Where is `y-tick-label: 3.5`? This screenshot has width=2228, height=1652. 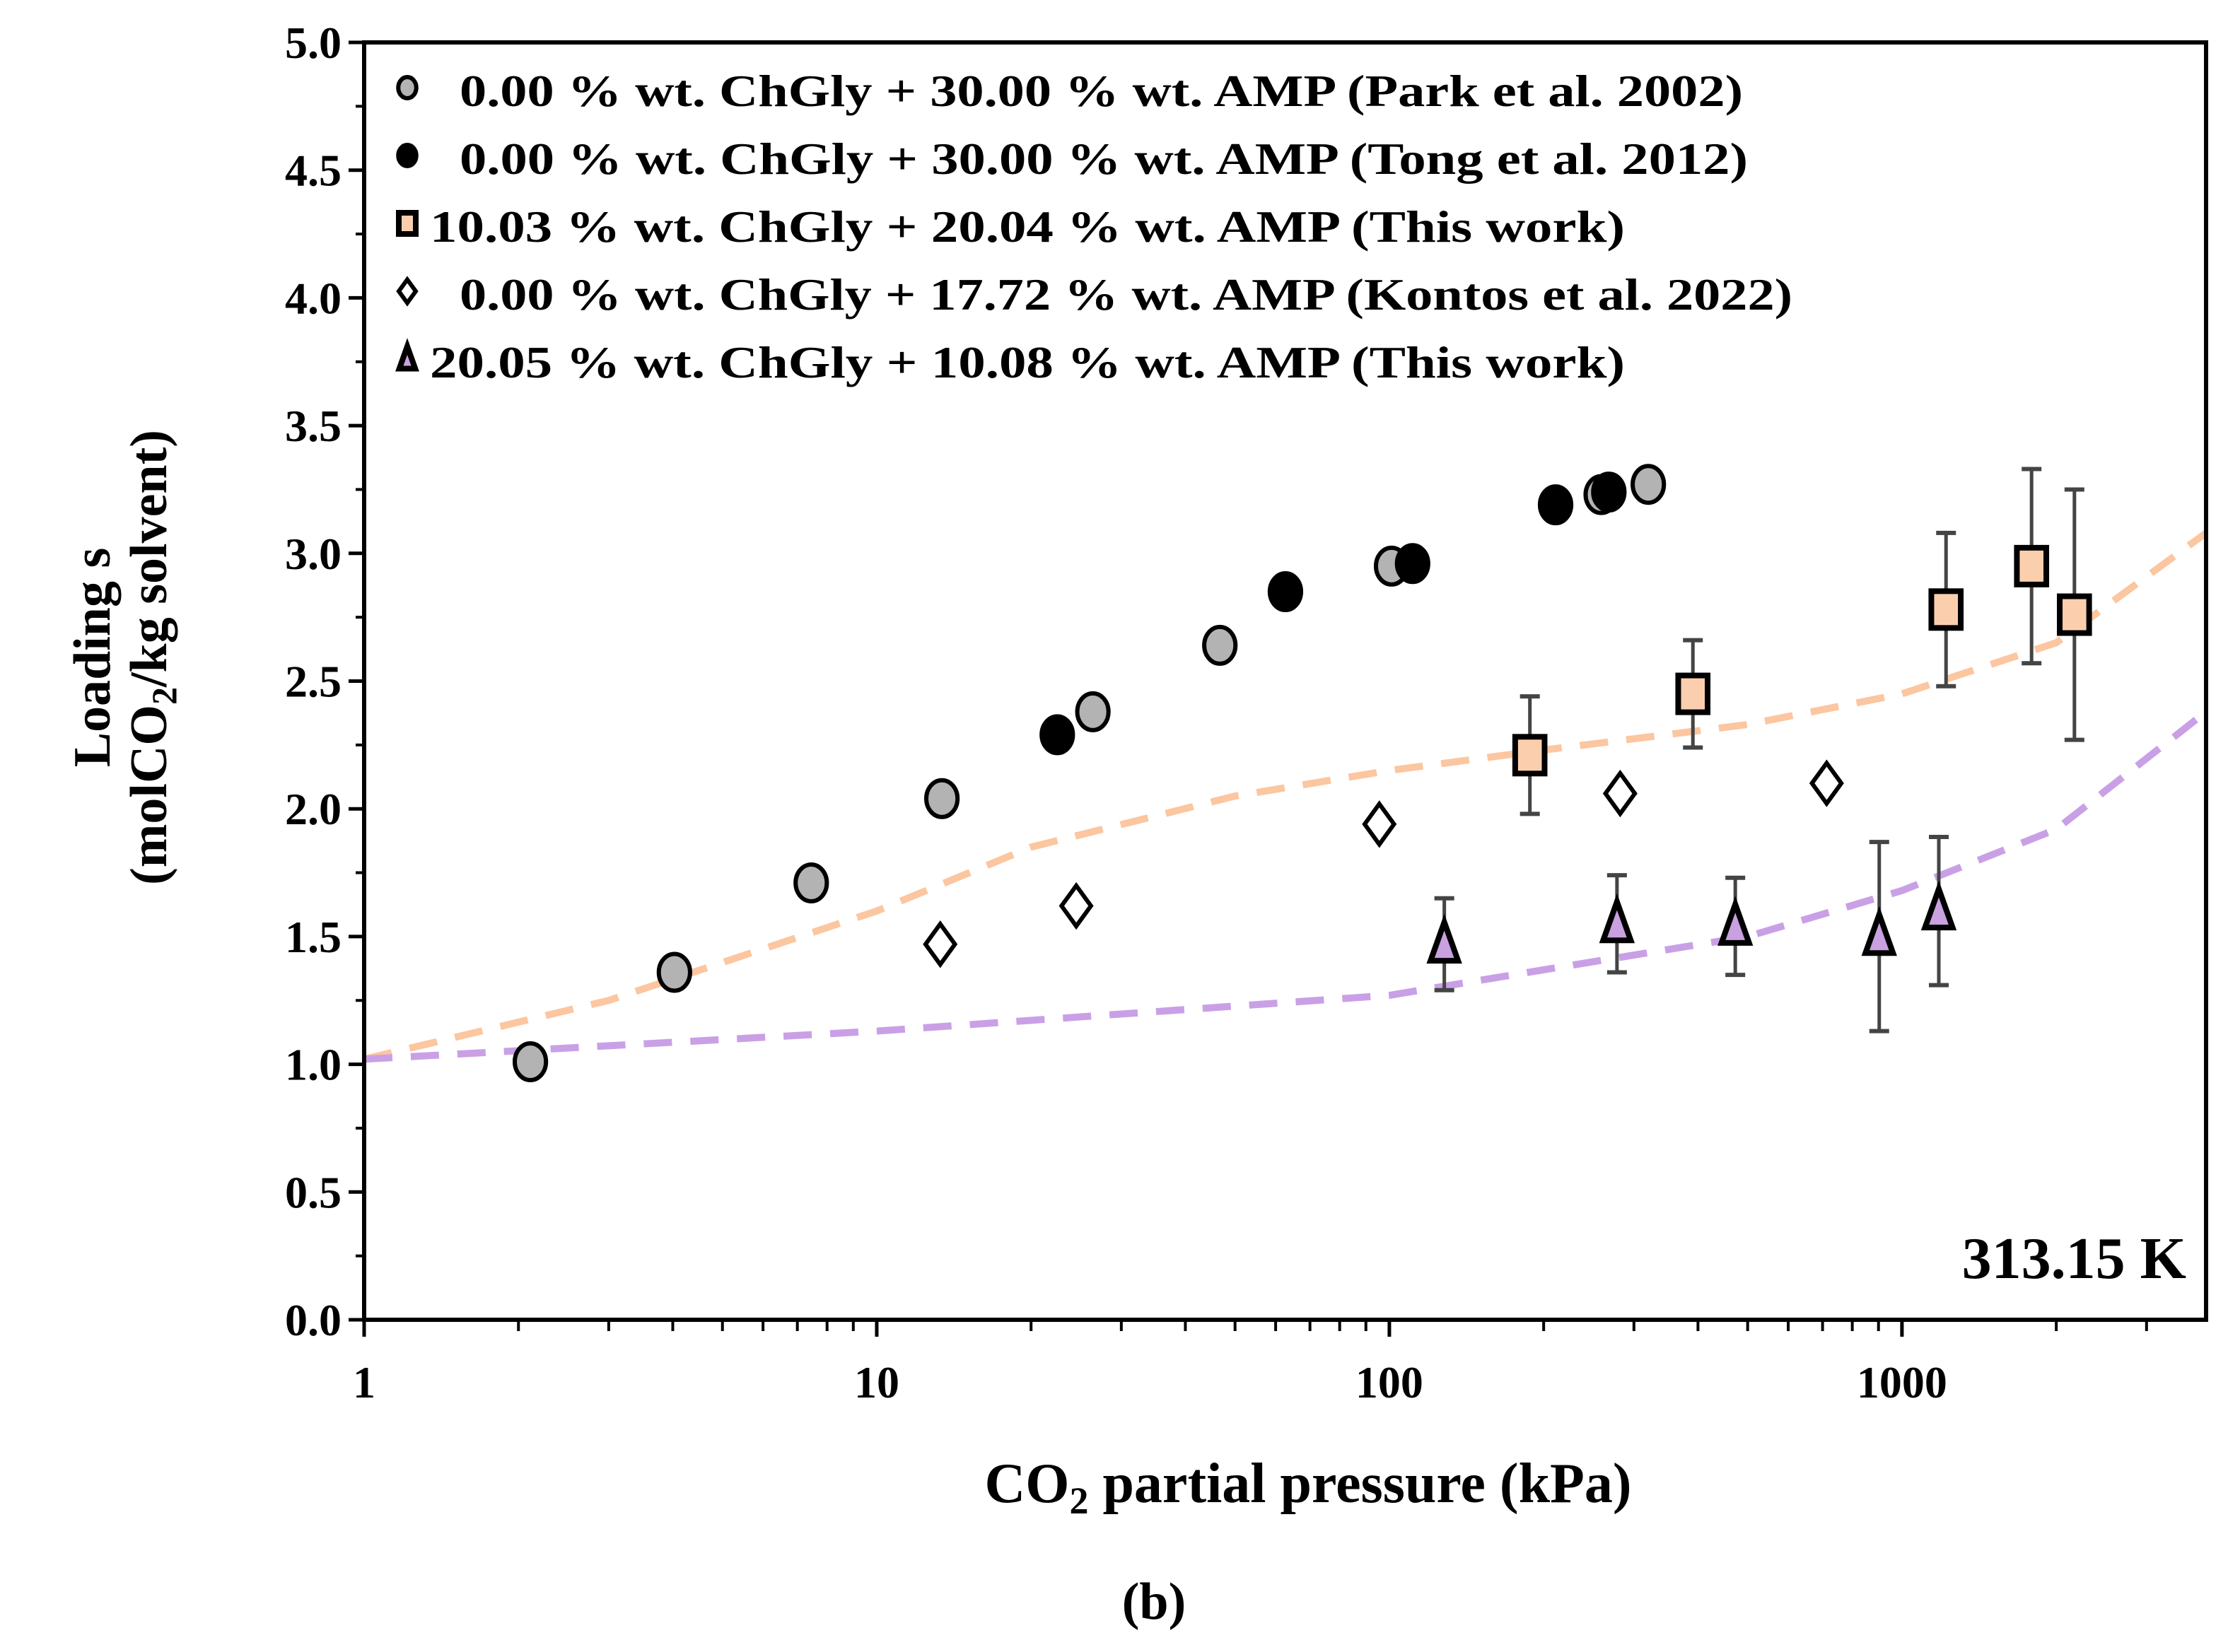
y-tick-label: 3.5 is located at coordinates (313, 426).